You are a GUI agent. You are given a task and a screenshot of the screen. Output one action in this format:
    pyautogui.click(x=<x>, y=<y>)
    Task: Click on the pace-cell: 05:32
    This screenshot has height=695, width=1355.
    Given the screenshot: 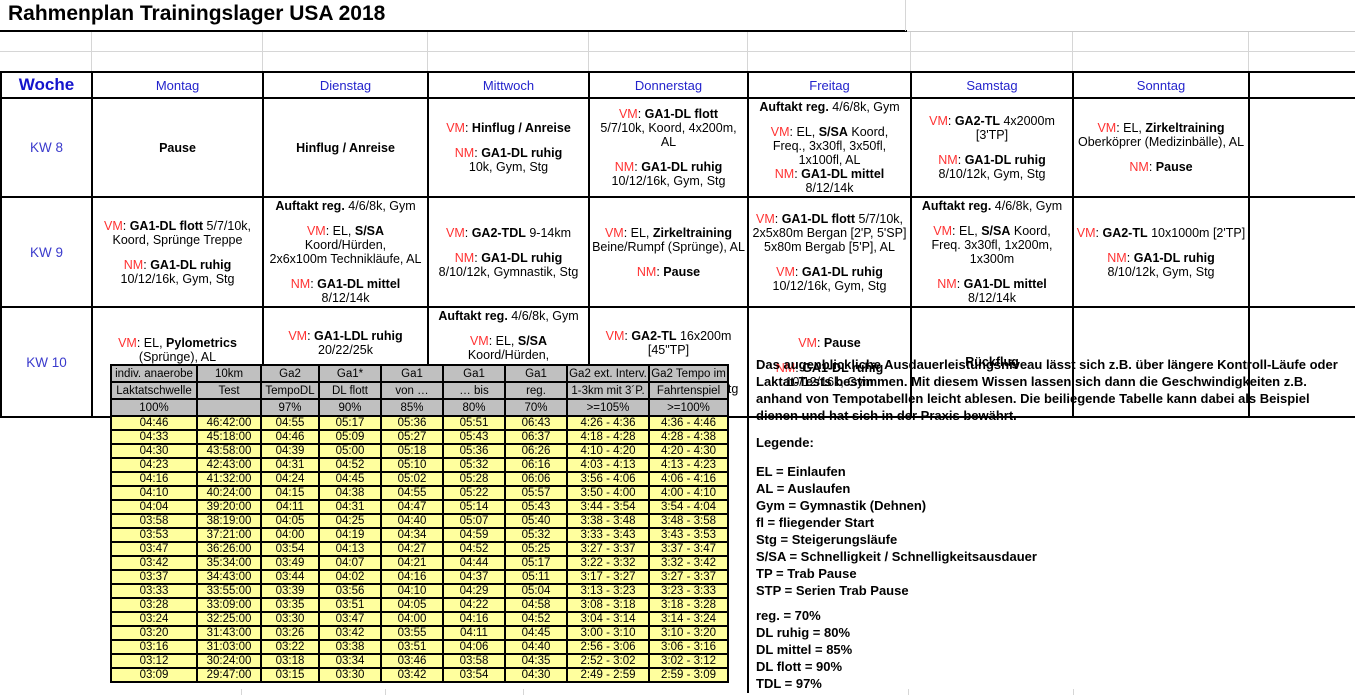 What is the action you would take?
    pyautogui.click(x=536, y=535)
    